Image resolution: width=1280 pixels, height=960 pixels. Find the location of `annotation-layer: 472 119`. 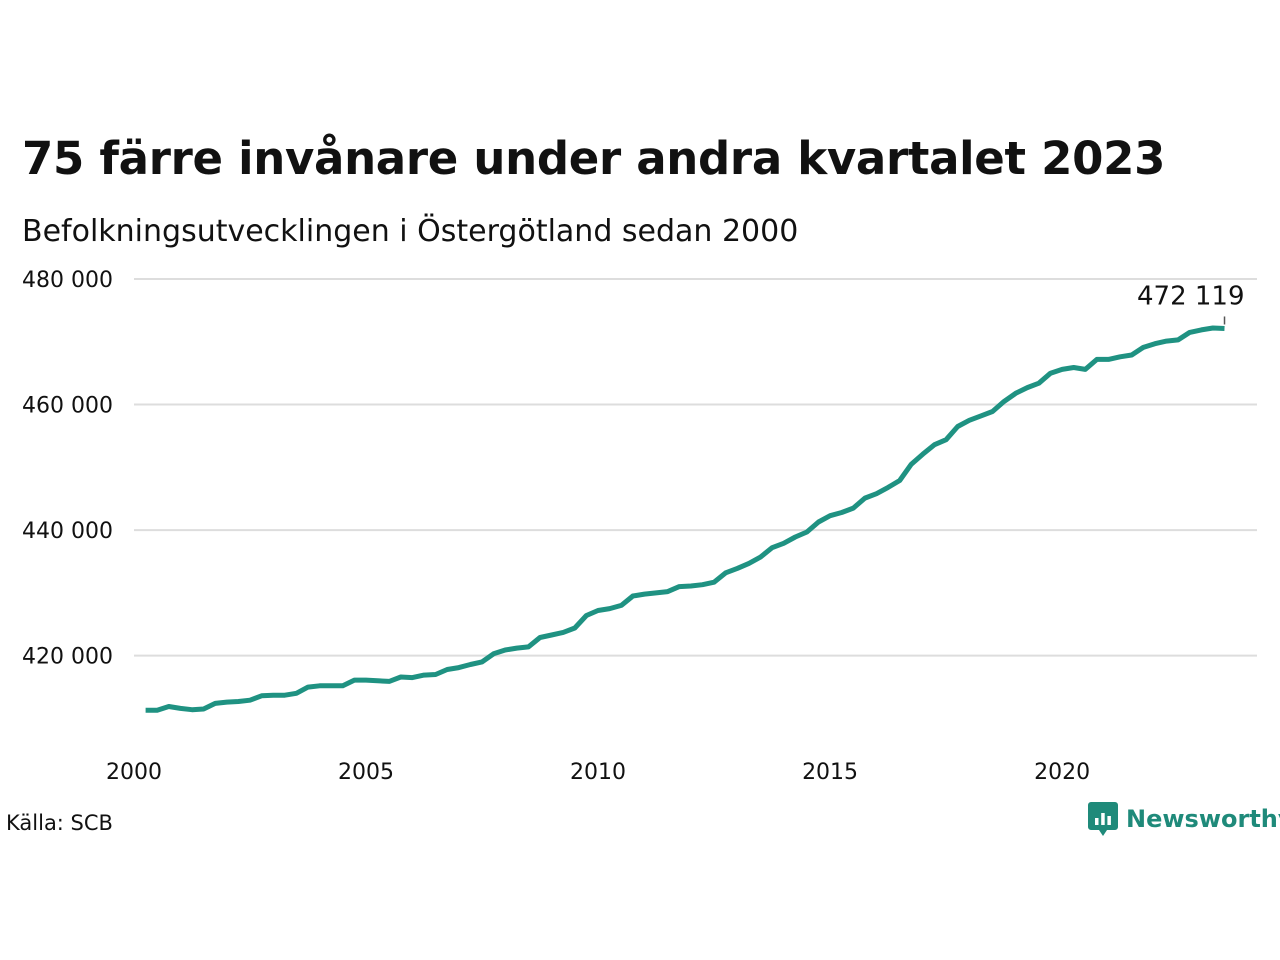

annotation-layer: 472 119 is located at coordinates (1191, 303).